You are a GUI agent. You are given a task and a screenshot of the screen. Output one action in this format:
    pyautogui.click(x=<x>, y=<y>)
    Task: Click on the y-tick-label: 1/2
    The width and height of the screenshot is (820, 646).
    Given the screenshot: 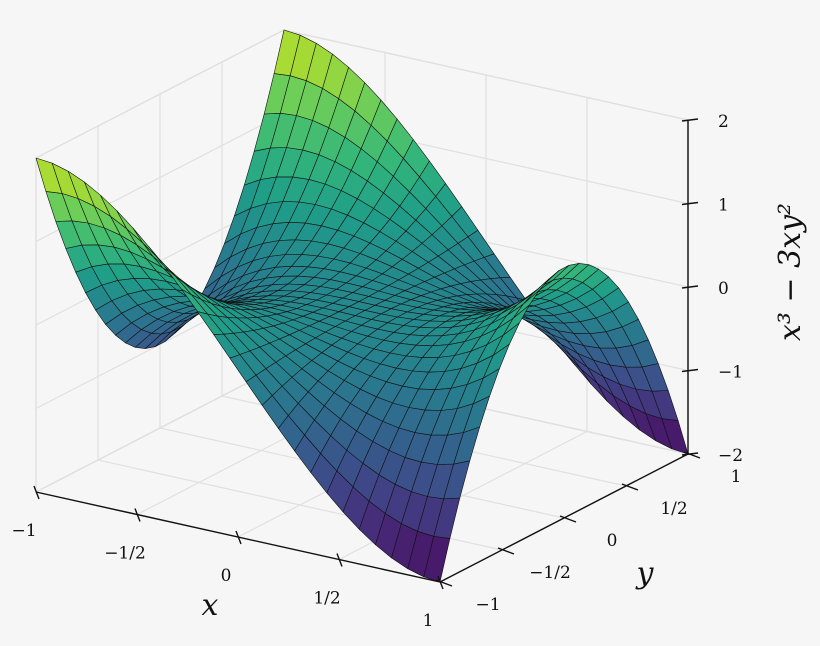 What is the action you would take?
    pyautogui.click(x=673, y=509)
    